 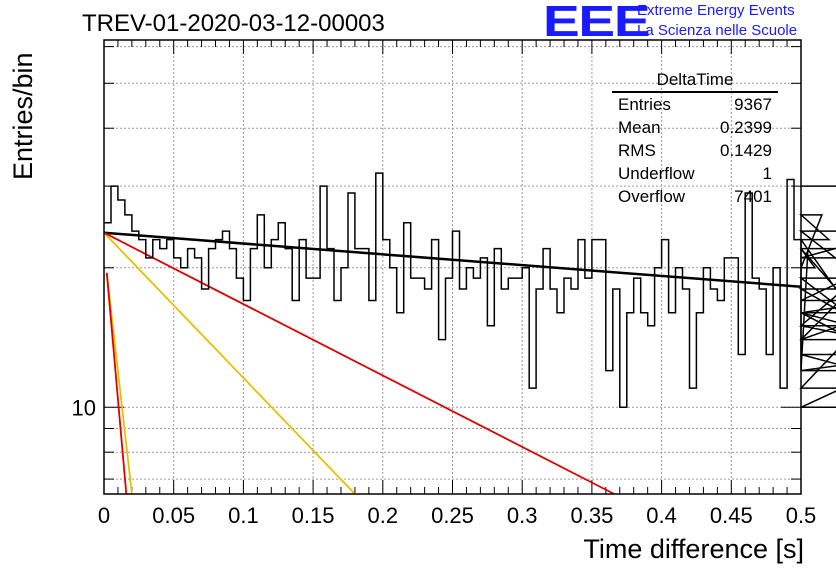 I want to click on stats-title: DeltaTime, so click(x=695, y=81).